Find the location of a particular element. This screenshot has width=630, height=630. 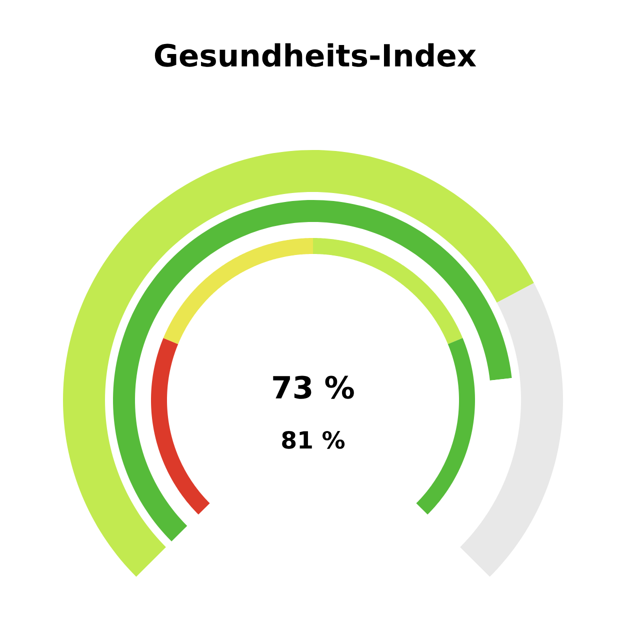

chart-title: Gesundheits-Index is located at coordinates (315, 55).